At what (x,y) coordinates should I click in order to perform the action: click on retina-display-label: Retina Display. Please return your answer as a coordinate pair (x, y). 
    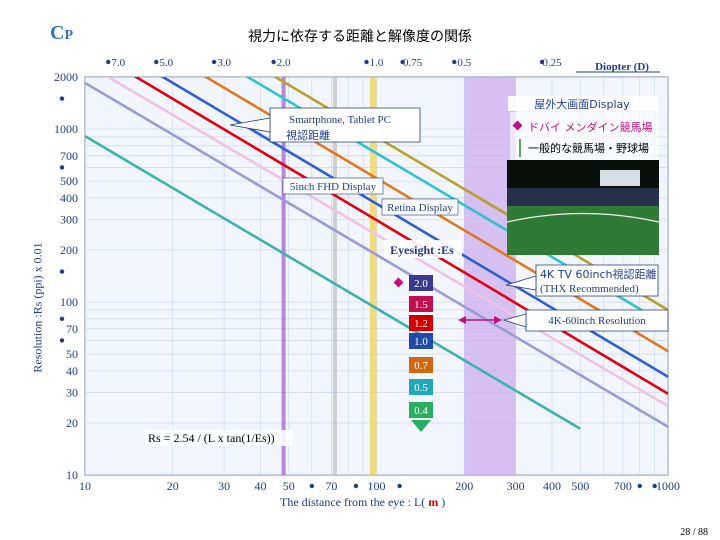
    Looking at the image, I should click on (420, 208).